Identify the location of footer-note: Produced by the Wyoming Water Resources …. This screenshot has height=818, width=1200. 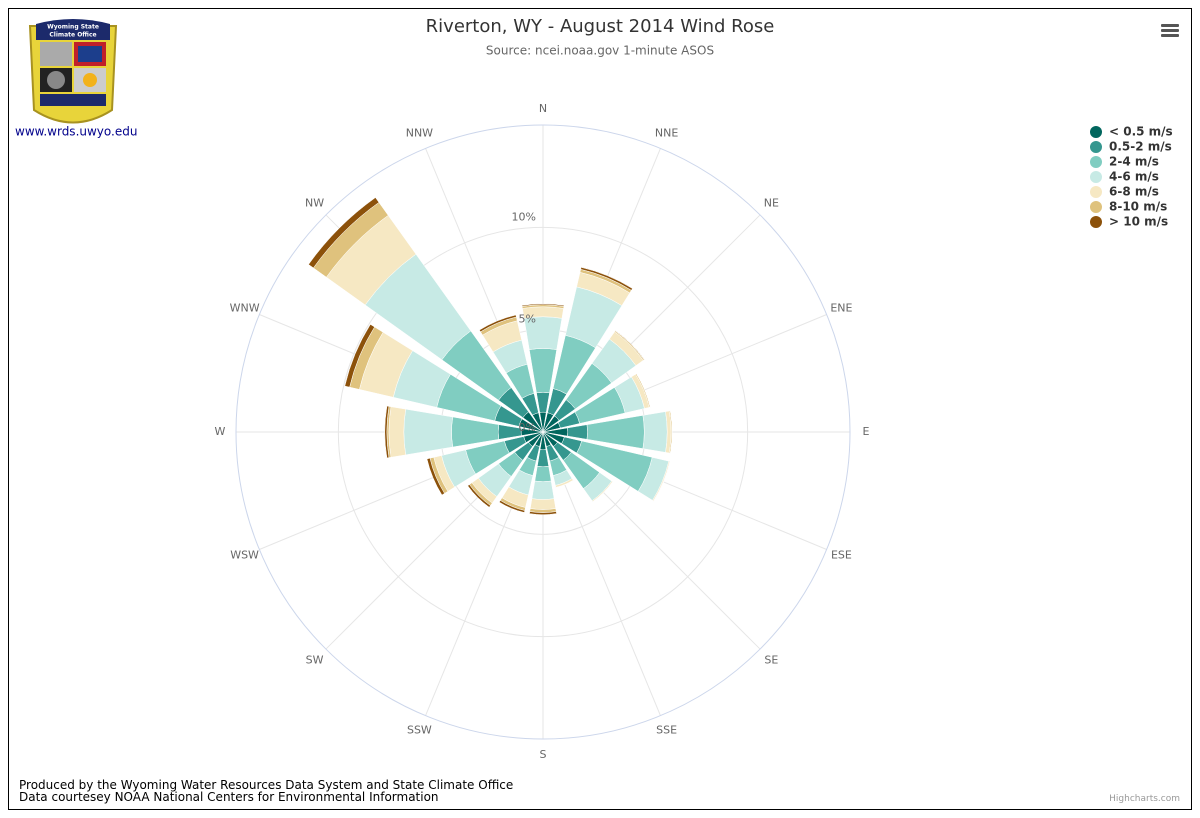
(266, 785).